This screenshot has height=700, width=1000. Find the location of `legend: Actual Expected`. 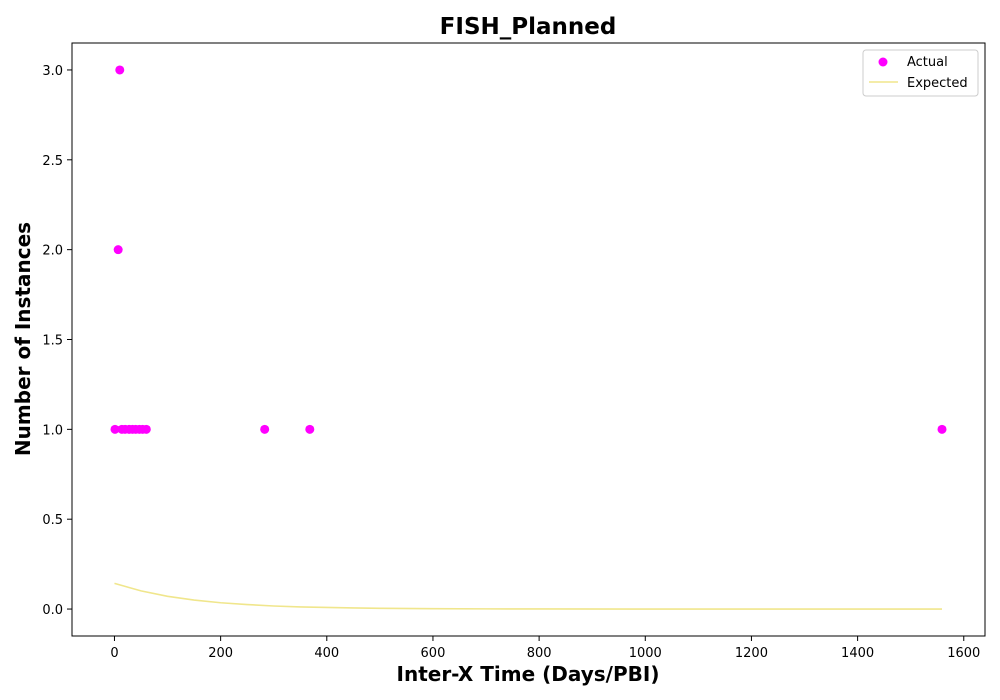

legend: Actual Expected is located at coordinates (920, 73).